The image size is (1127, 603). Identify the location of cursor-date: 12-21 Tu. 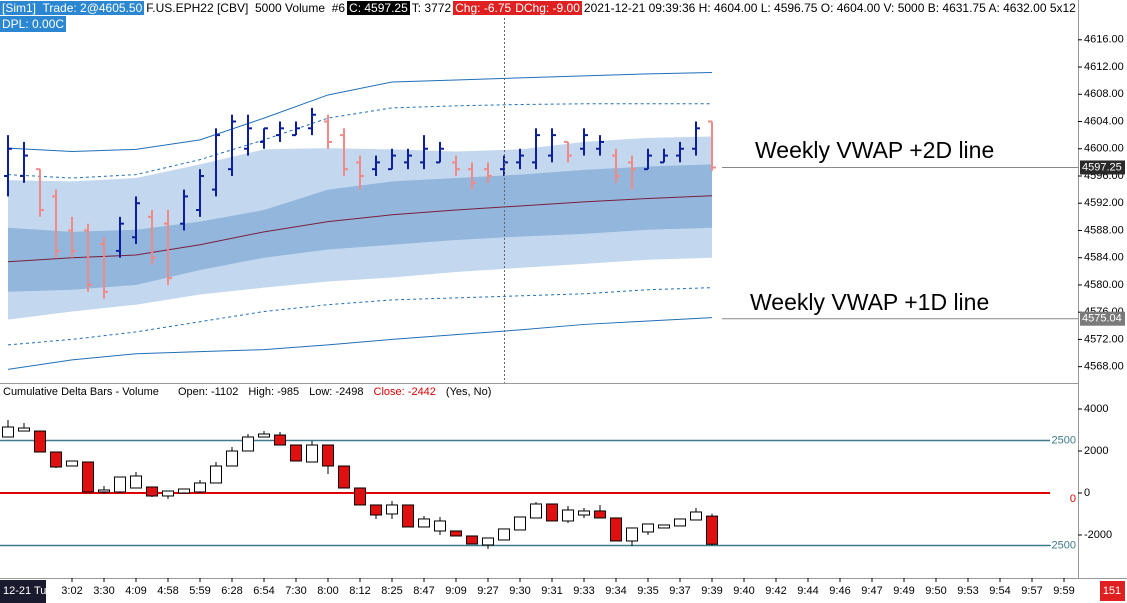
(24, 591).